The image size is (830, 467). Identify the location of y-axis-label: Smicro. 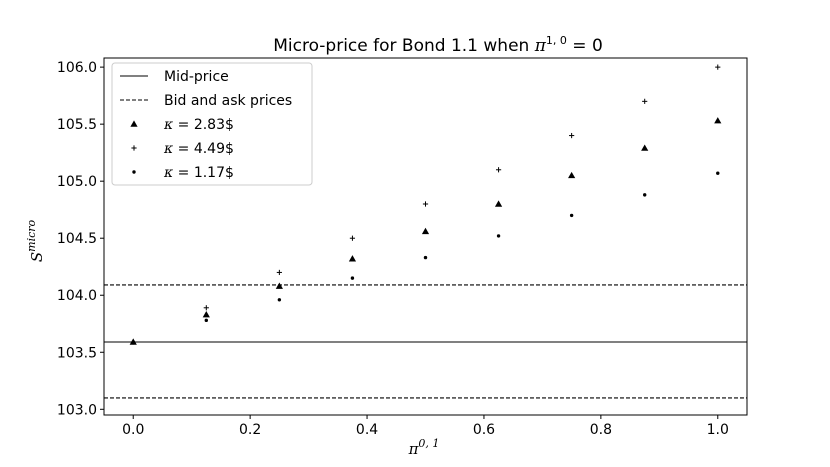
(35, 240).